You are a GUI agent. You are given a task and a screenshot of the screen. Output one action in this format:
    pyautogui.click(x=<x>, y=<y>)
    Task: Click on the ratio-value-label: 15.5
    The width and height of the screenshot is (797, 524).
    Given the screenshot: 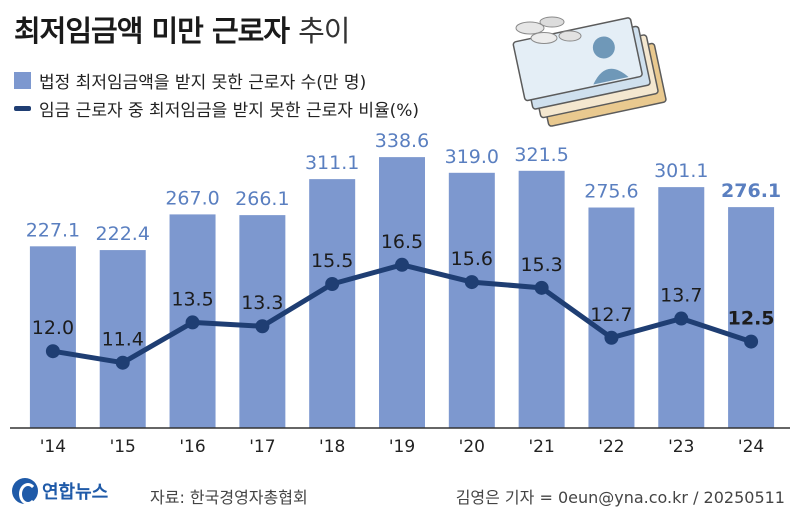 What is the action you would take?
    pyautogui.click(x=332, y=261)
    